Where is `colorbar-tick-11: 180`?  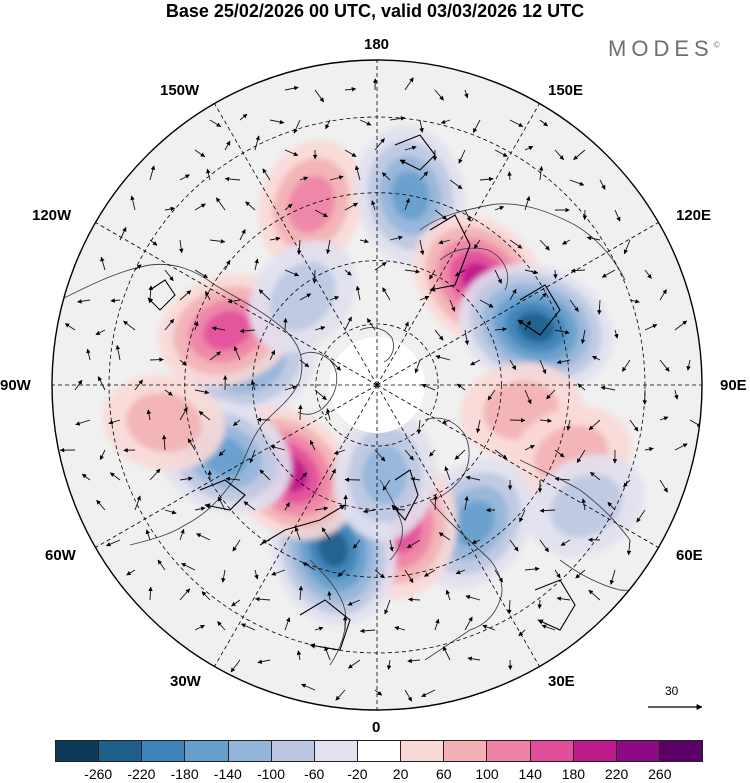
colorbar-tick-11: 180 is located at coordinates (573, 774).